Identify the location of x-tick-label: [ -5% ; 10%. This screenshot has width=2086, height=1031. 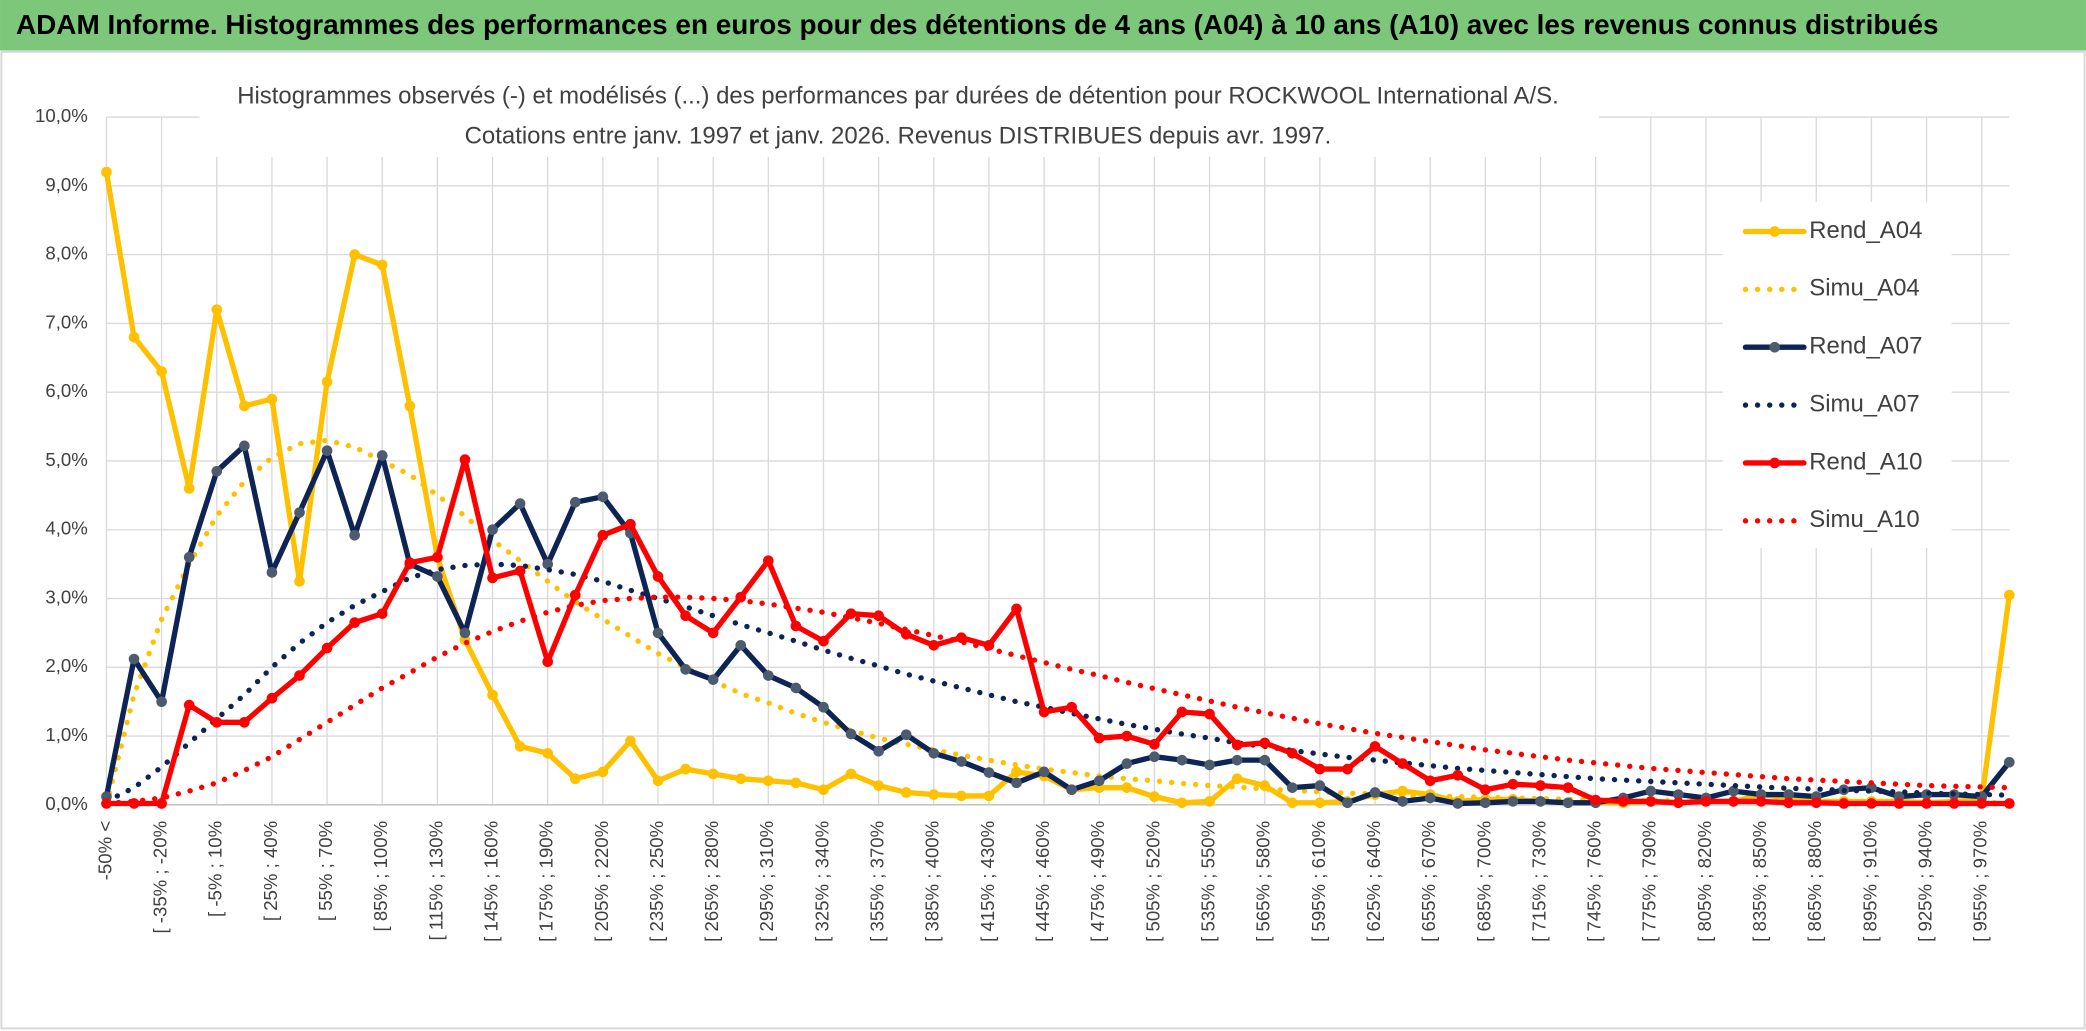
(215, 869).